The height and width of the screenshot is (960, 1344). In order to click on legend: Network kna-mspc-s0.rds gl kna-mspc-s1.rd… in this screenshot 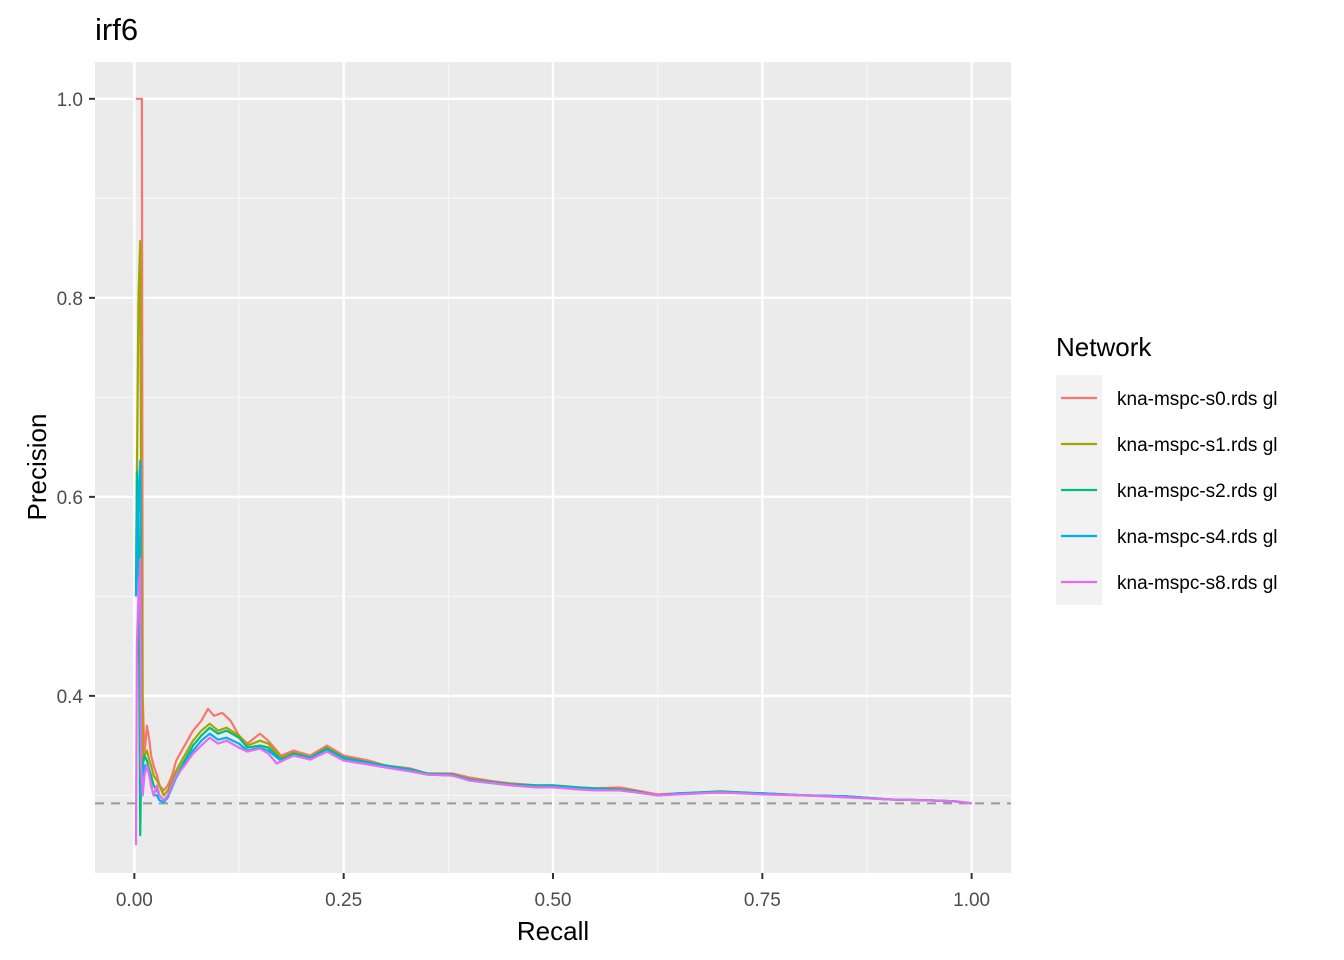, I will do `click(1167, 468)`.